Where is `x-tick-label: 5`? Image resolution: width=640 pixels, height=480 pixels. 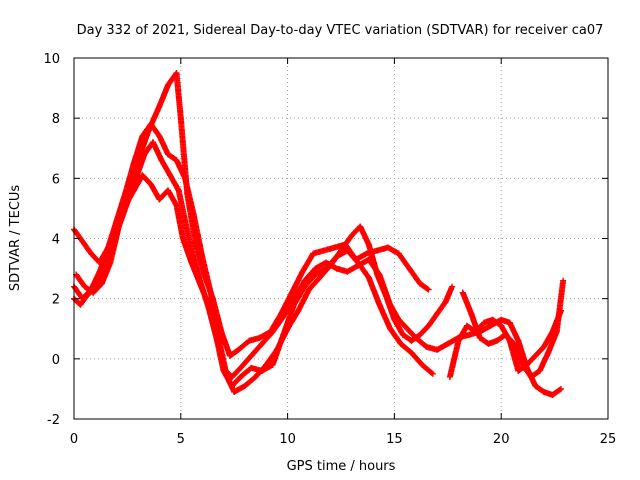
x-tick-label: 5 is located at coordinates (181, 439).